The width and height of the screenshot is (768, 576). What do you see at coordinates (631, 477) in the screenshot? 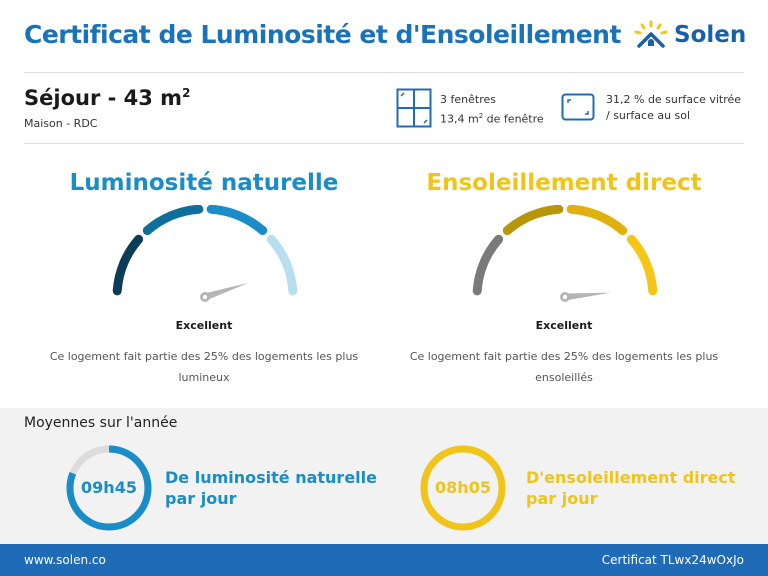
I see `label-line1: D'ensoleillement direct` at bounding box center [631, 477].